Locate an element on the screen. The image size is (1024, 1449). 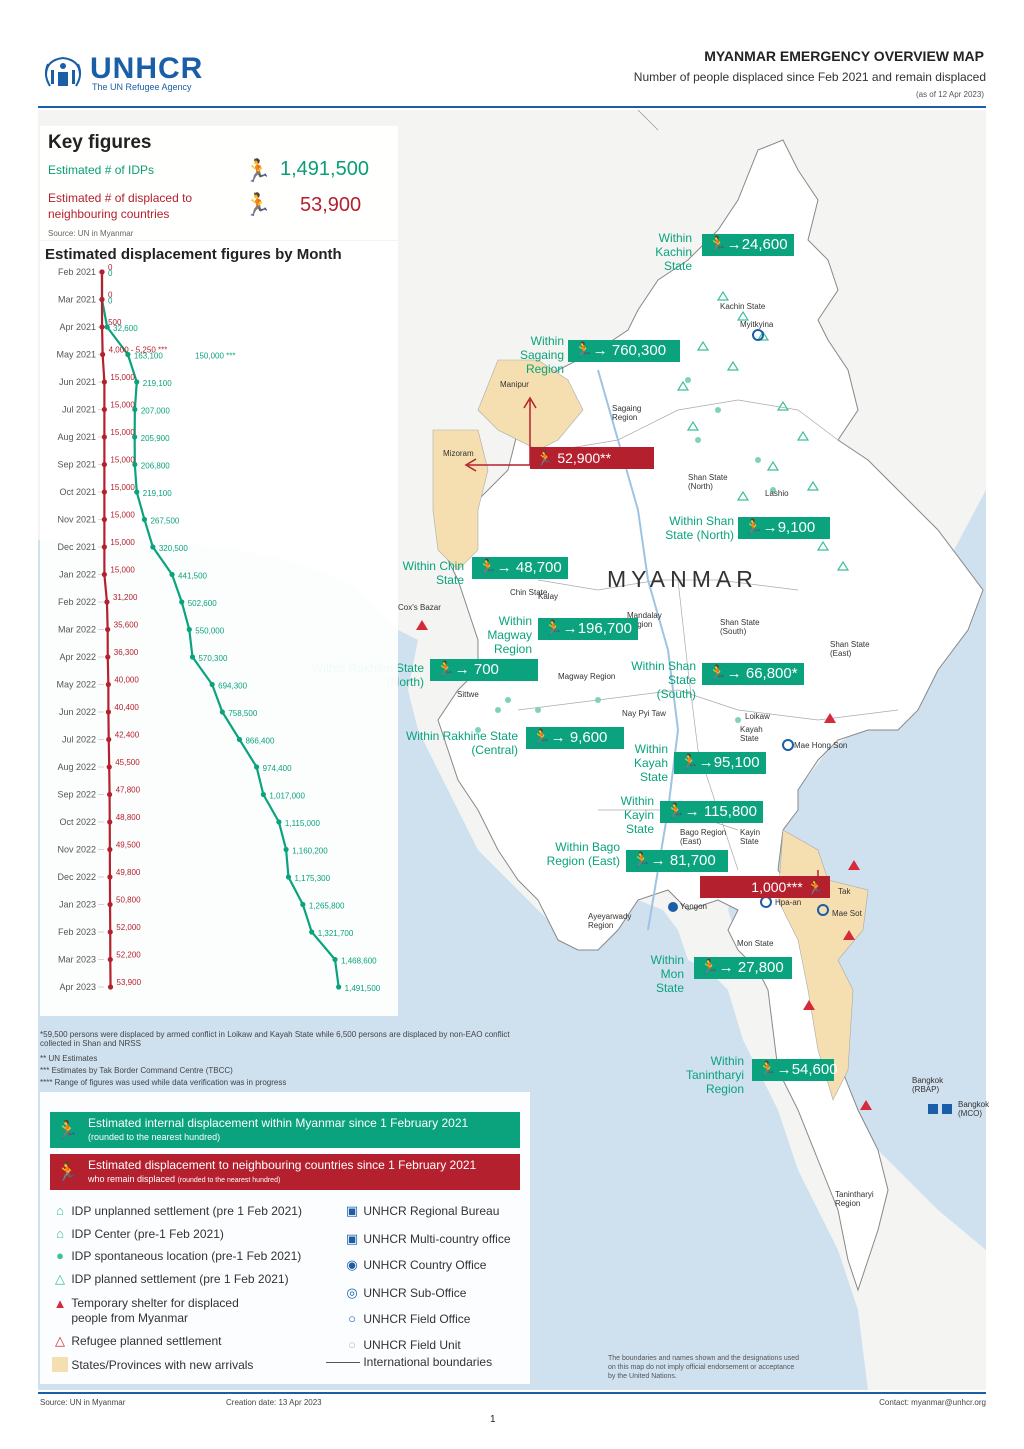
legend-item-regional-bureau: ▣ UNHCR Regional Bureau is located at coordinates (422, 1211).